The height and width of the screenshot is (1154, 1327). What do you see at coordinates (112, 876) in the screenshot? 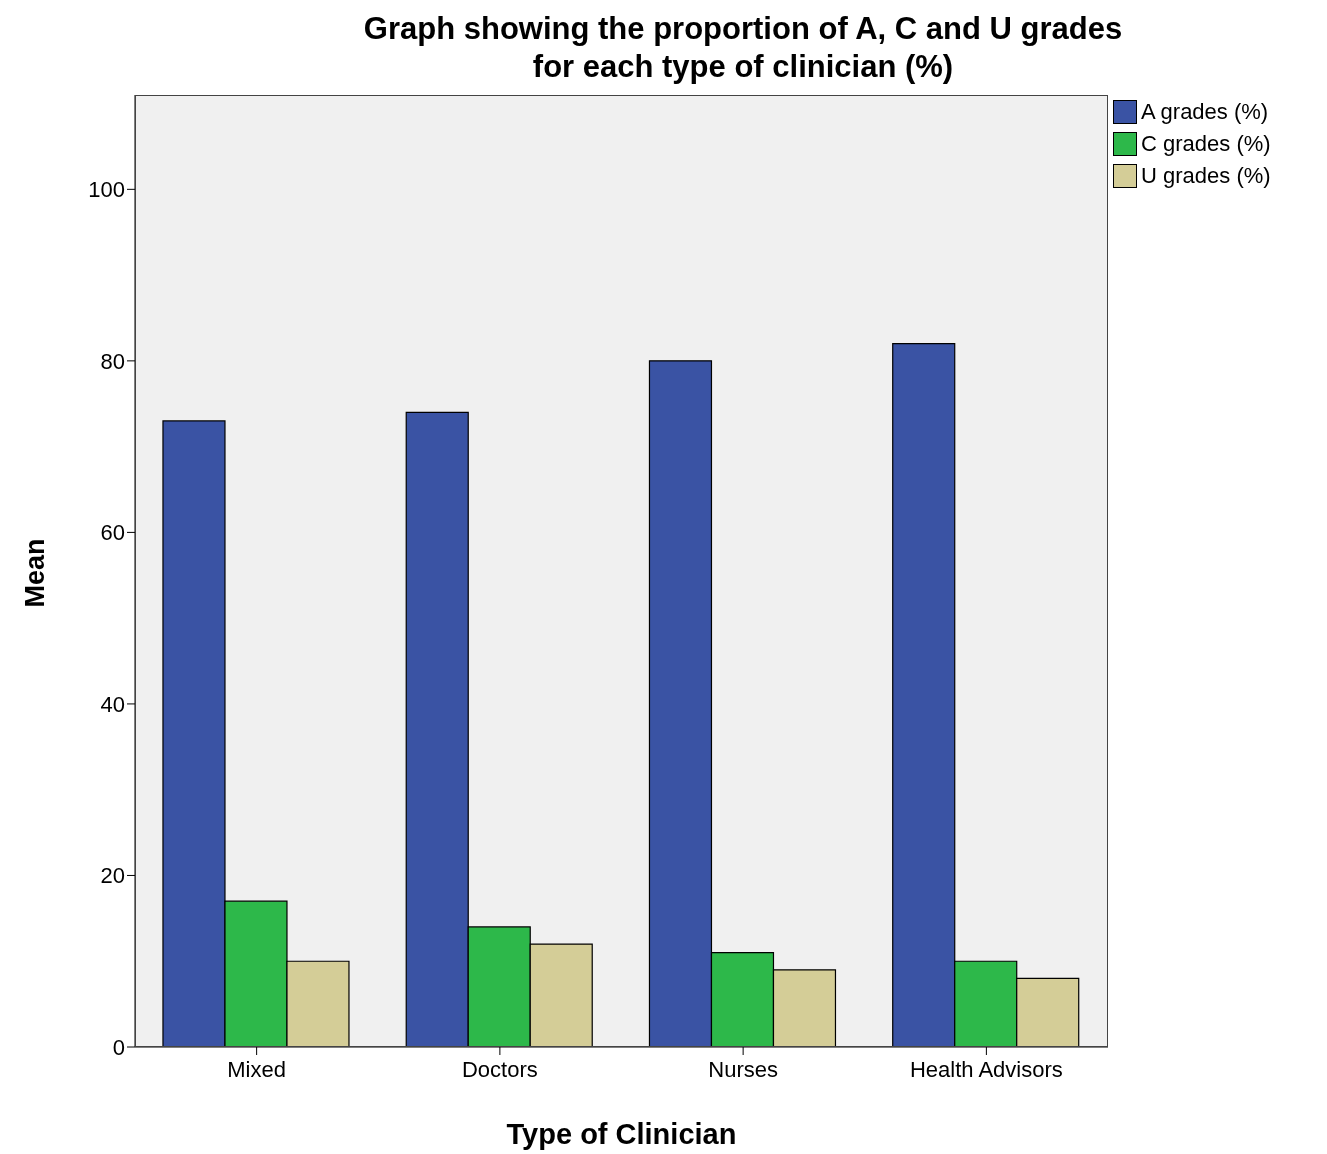
I see `y-tick-label: 20` at bounding box center [112, 876].